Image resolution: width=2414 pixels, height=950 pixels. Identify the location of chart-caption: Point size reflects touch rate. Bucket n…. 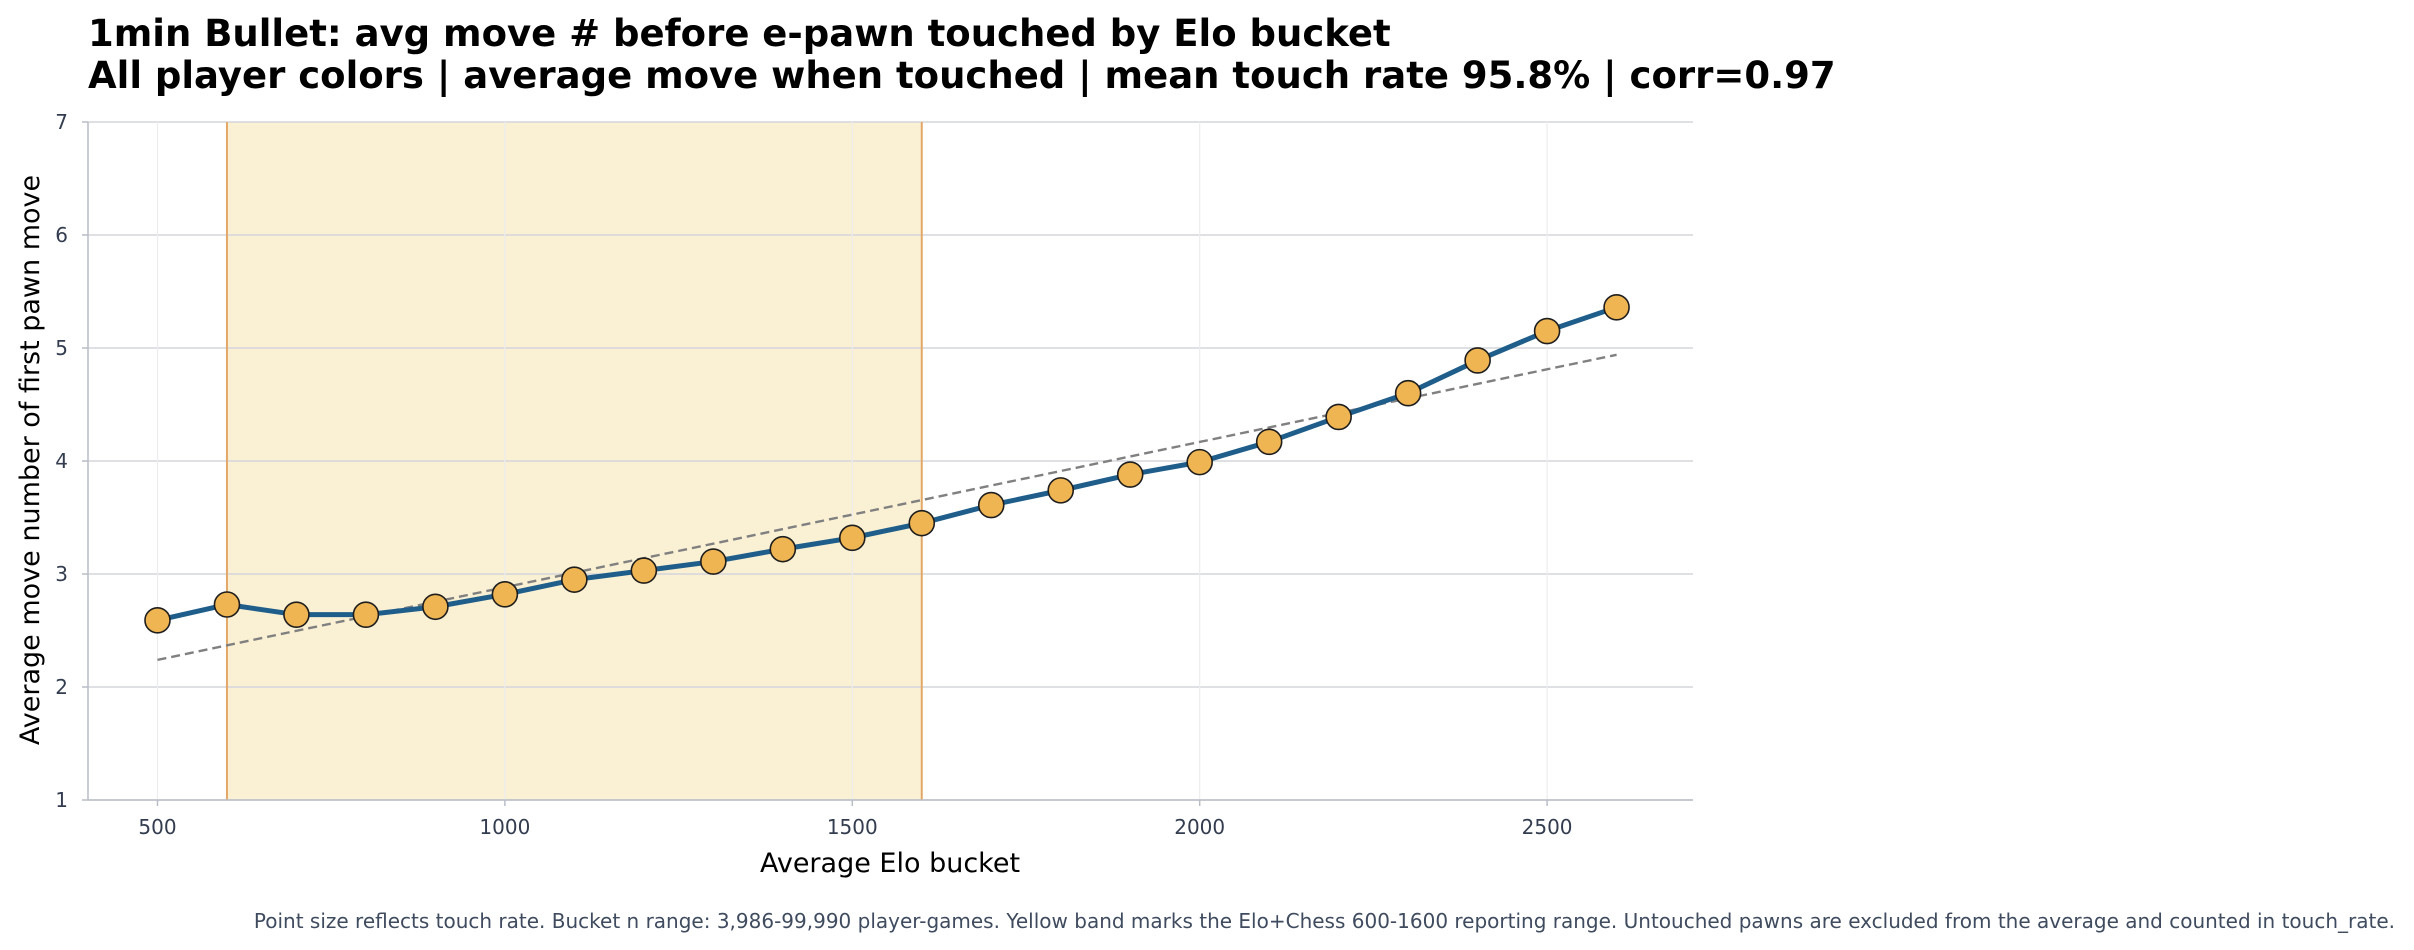
(1324, 921).